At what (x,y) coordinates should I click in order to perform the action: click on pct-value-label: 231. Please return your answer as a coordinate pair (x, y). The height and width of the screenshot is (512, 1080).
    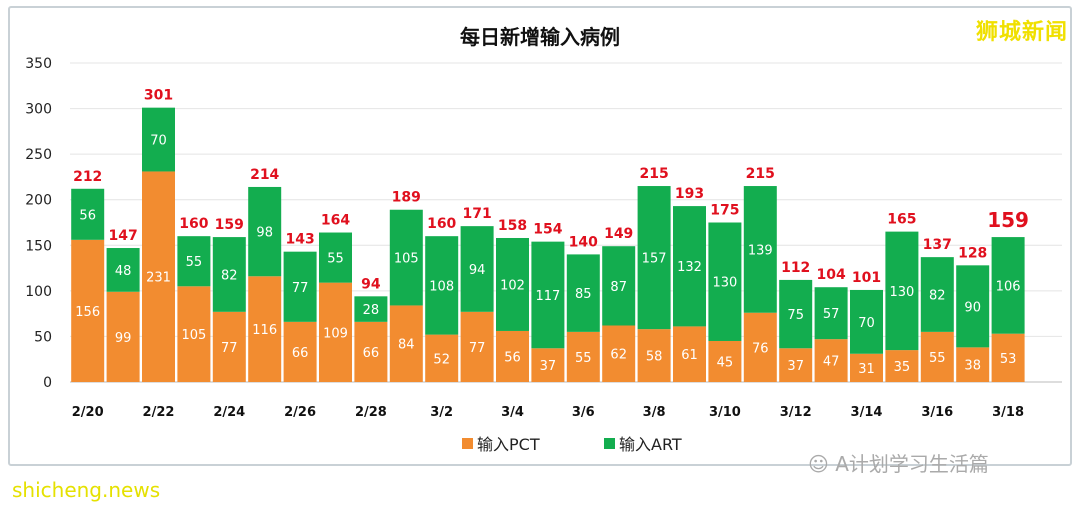
    Looking at the image, I should click on (158, 278).